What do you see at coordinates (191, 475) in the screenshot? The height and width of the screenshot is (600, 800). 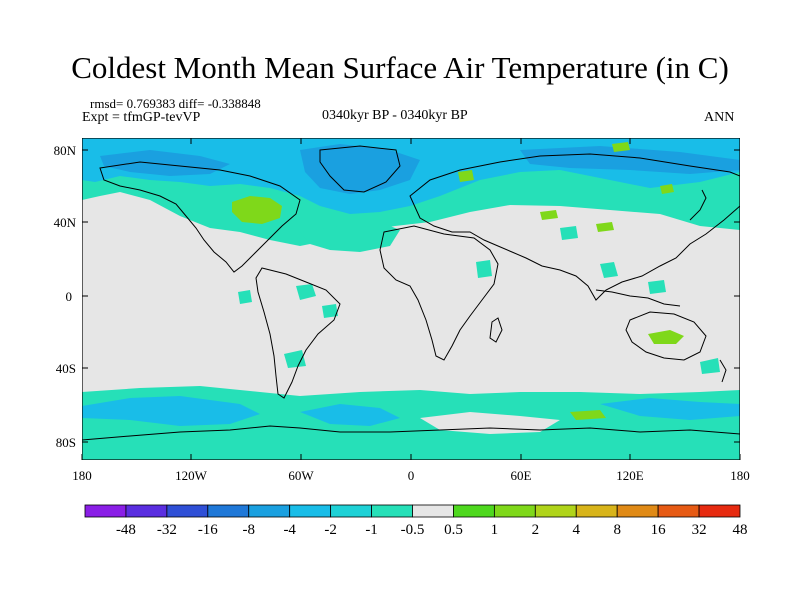 I see `lon-label-120w: 120W` at bounding box center [191, 475].